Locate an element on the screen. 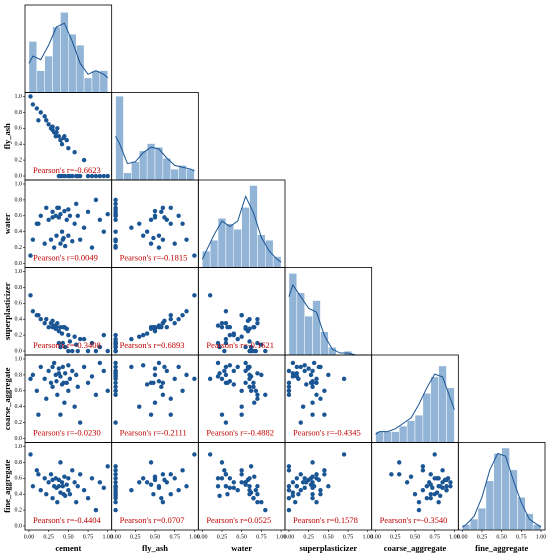  x-tick-label: 0.25 is located at coordinates (482, 537).